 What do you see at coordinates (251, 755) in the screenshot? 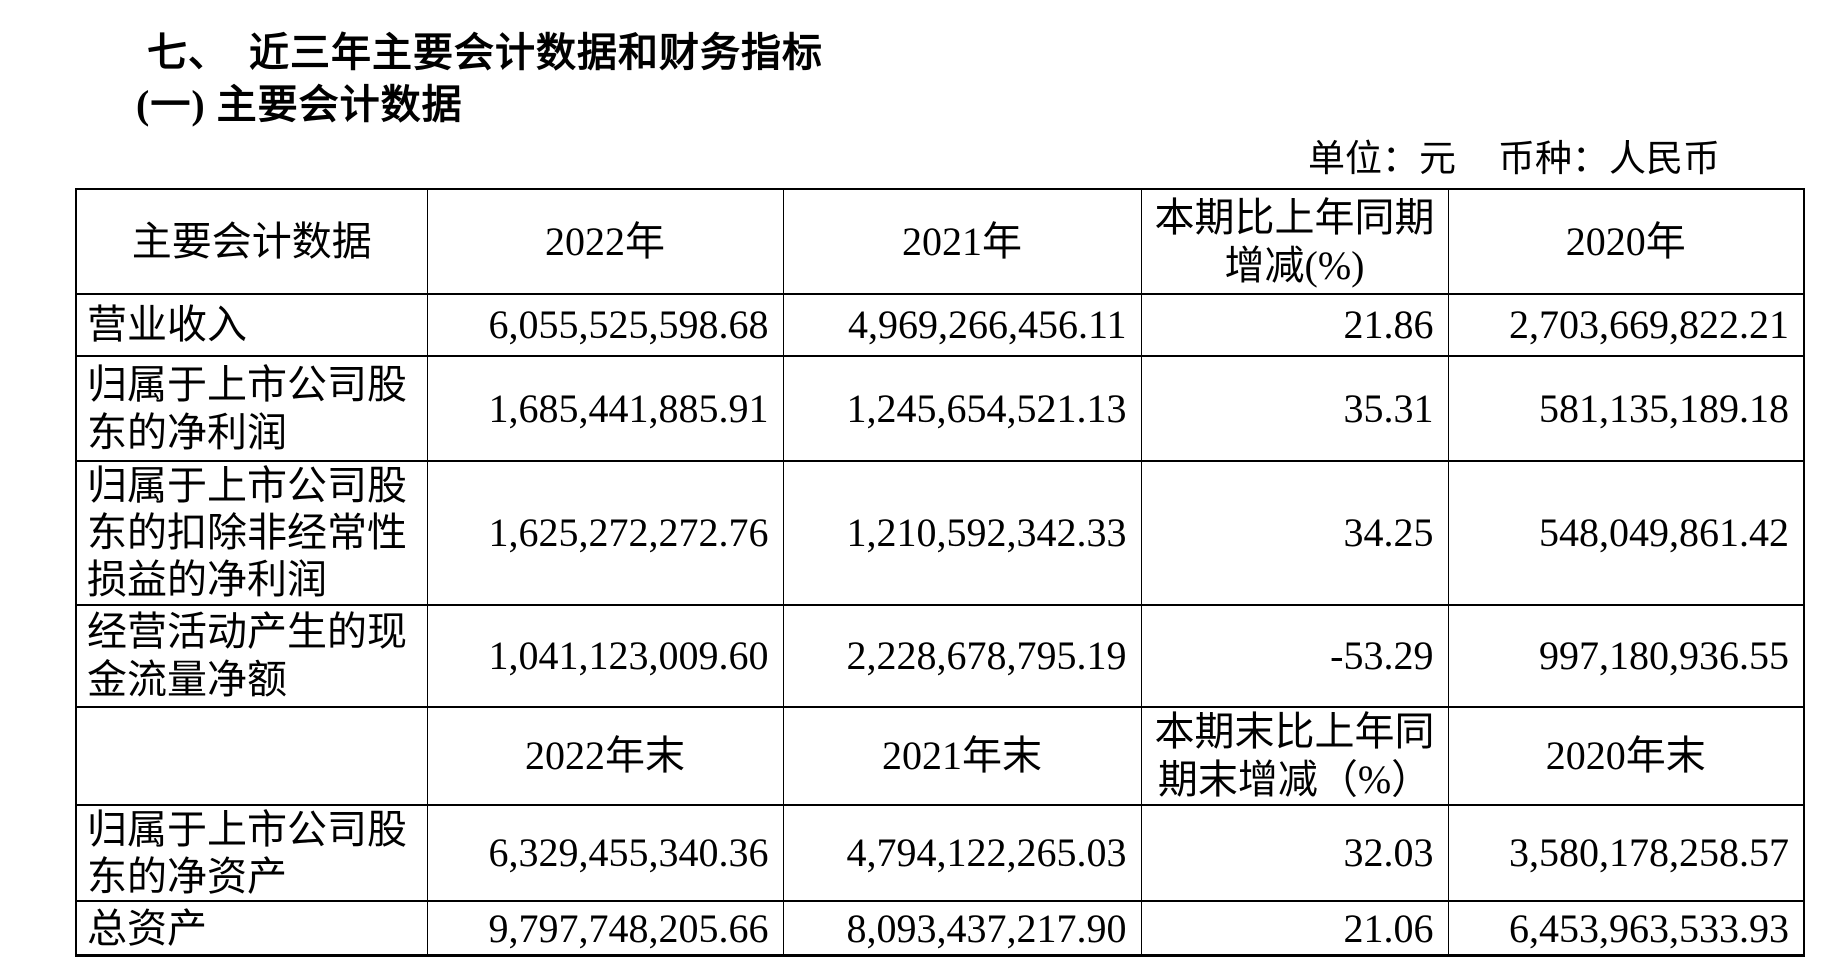
I see `subheader-cell-empty` at bounding box center [251, 755].